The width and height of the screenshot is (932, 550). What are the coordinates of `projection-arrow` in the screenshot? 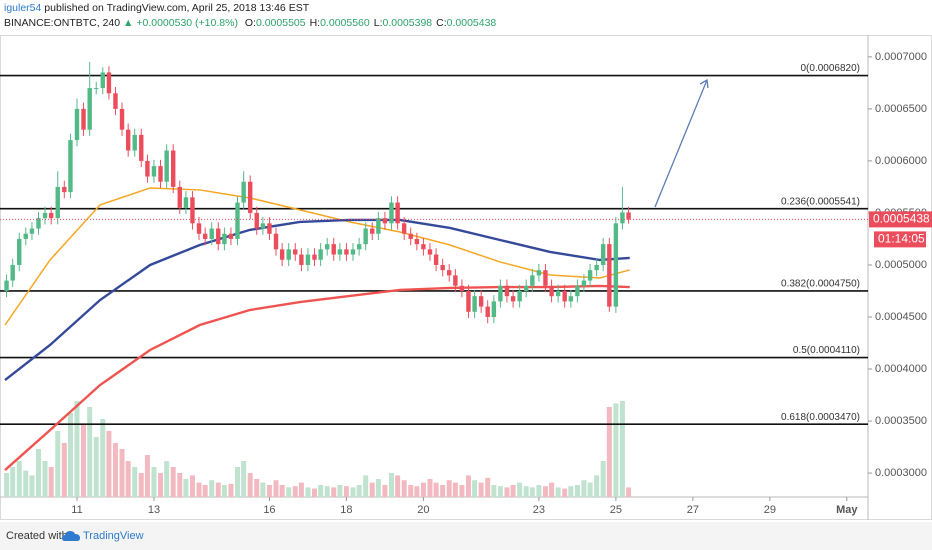 It's located at (681, 143).